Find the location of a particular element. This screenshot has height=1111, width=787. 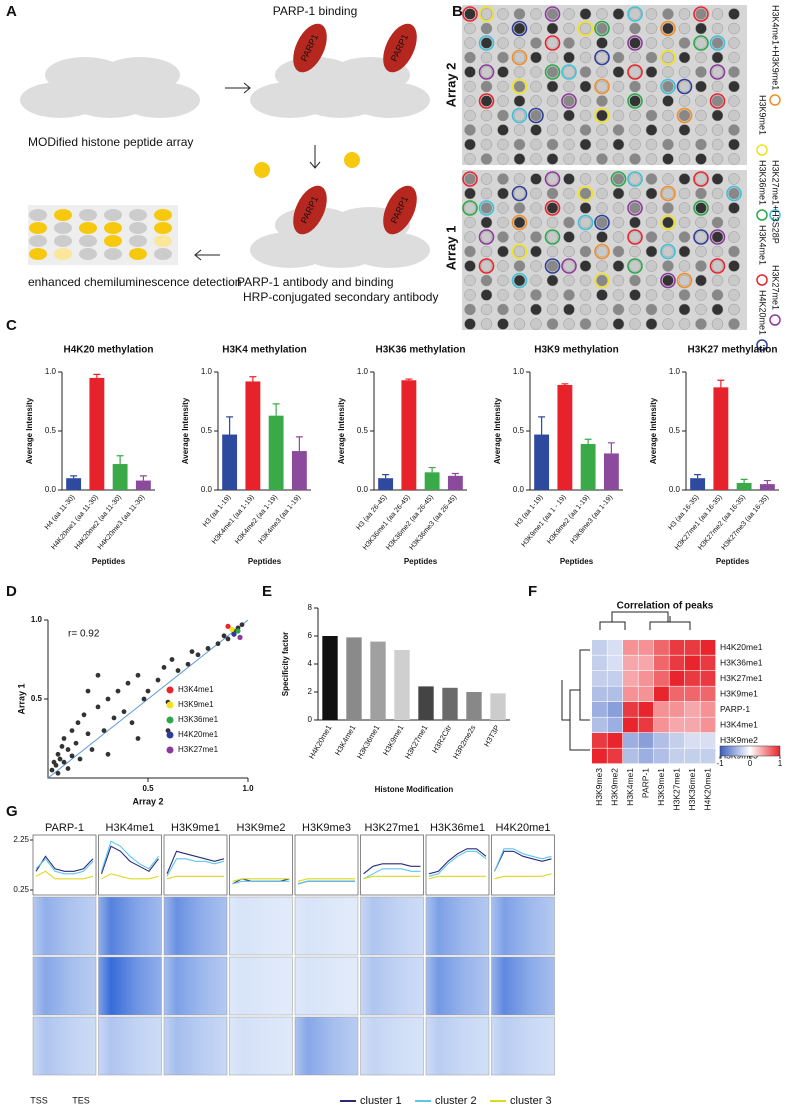

y-axis-label: Array 1 is located at coordinates (21, 698).